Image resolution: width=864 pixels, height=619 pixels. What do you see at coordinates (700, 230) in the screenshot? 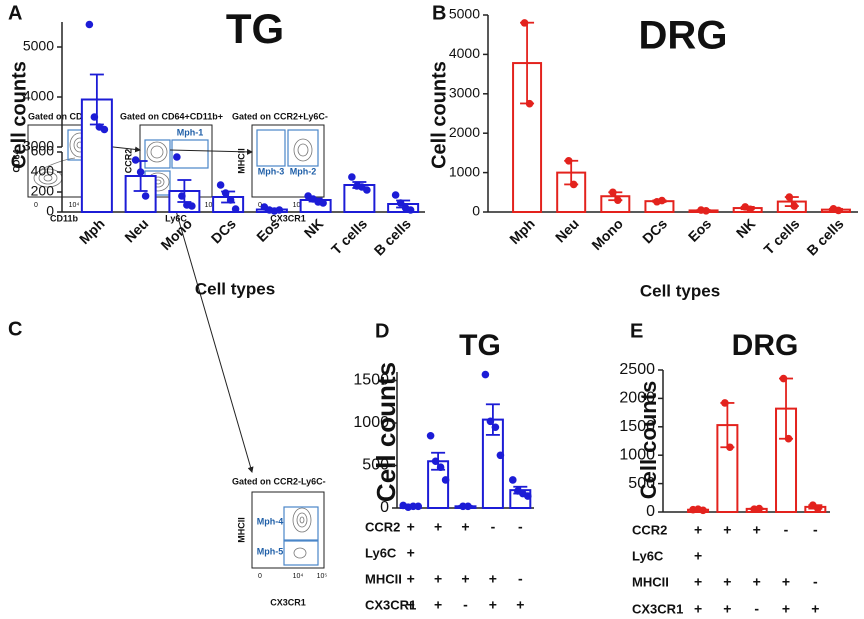
I see `x-tick-label: Eos` at bounding box center [700, 230].